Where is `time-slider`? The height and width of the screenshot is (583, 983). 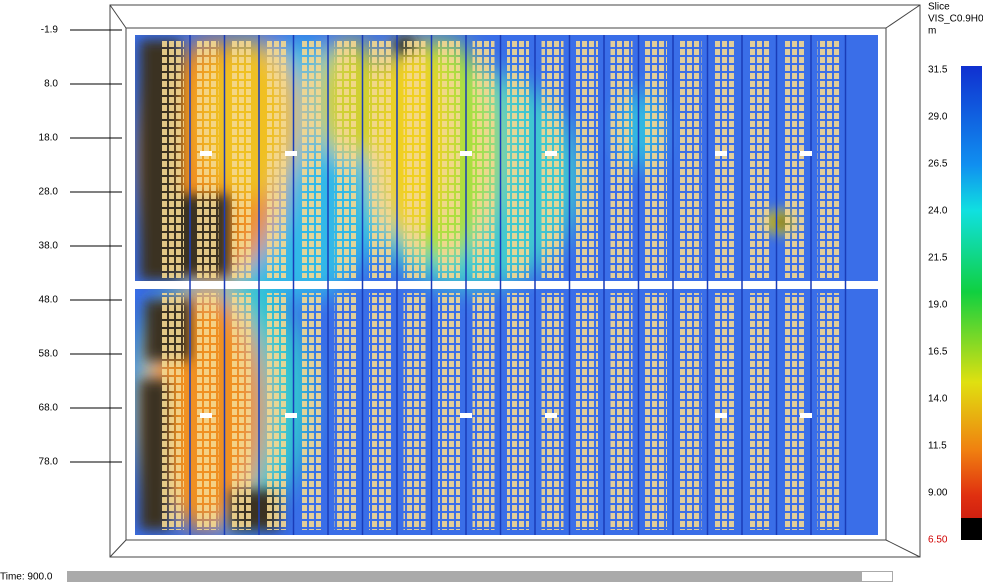
time-slider is located at coordinates (480, 576).